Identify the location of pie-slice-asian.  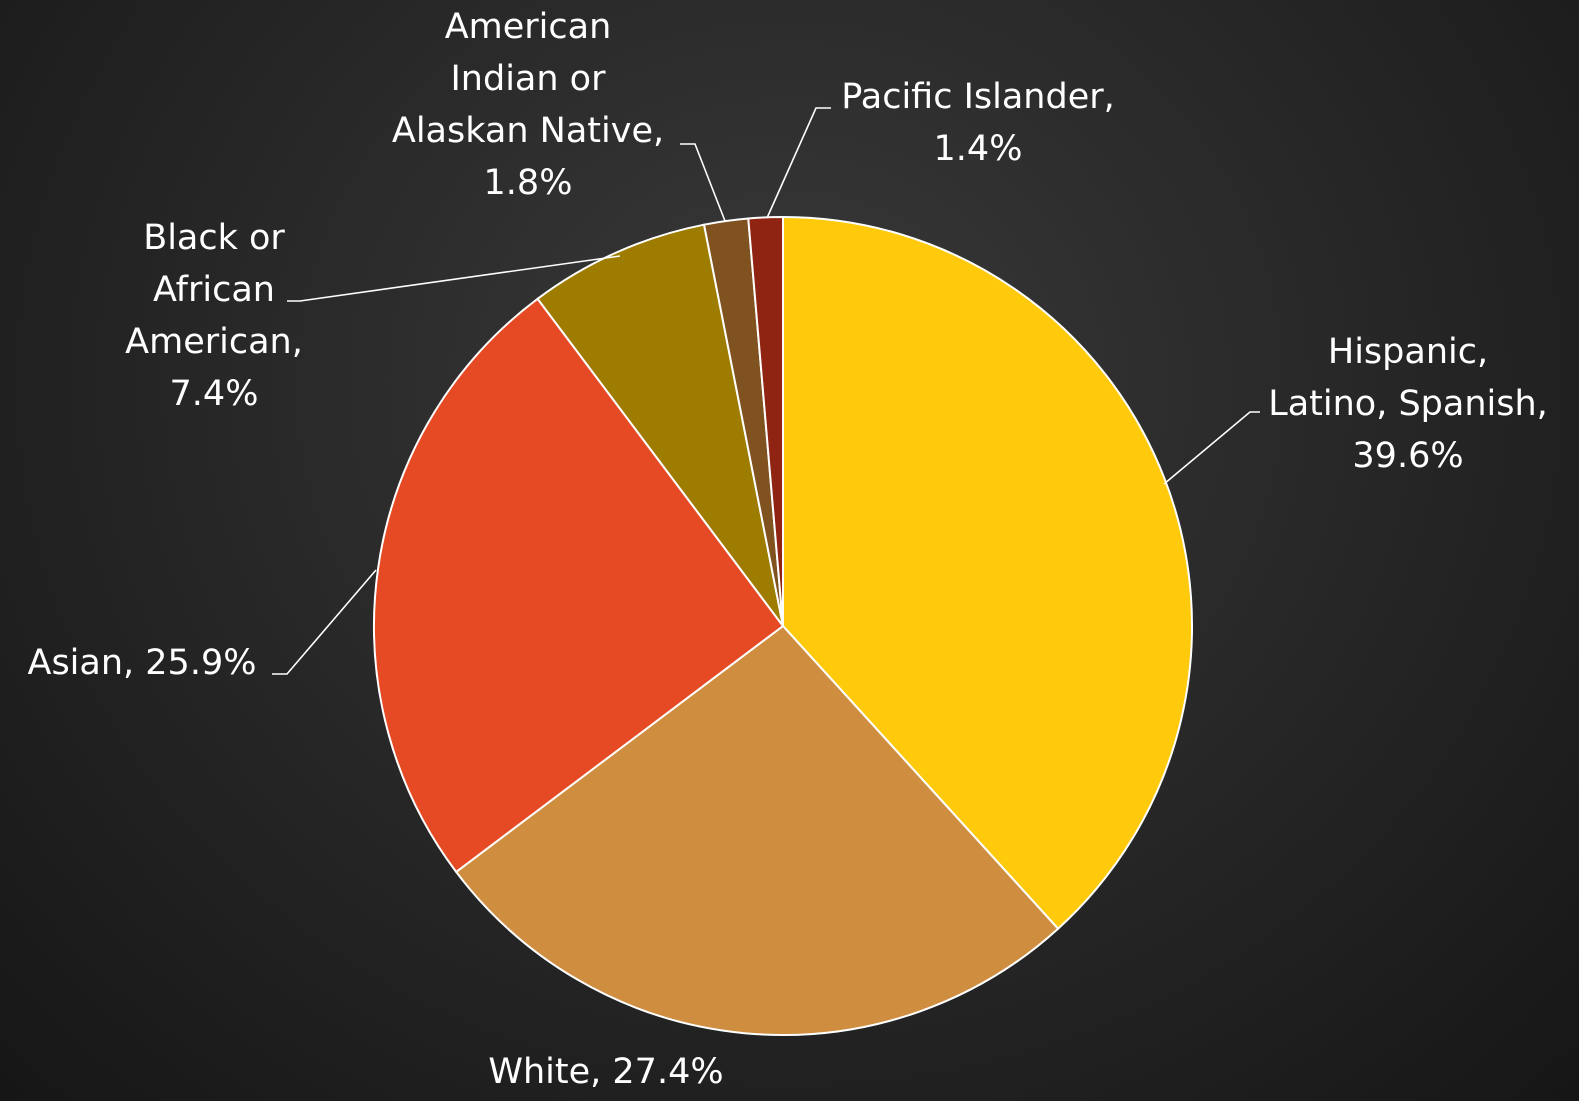
(579, 585).